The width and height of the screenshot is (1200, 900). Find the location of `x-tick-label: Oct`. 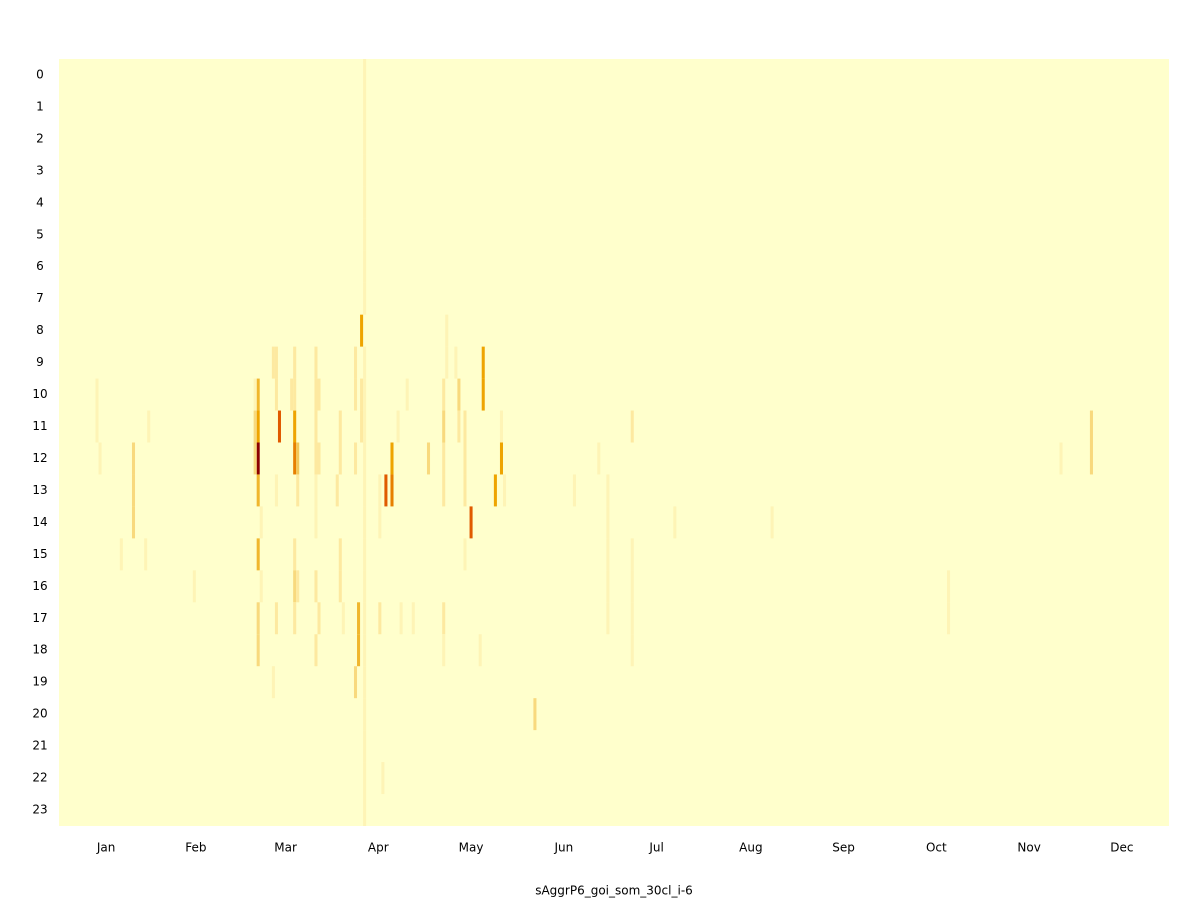

x-tick-label: Oct is located at coordinates (936, 848).